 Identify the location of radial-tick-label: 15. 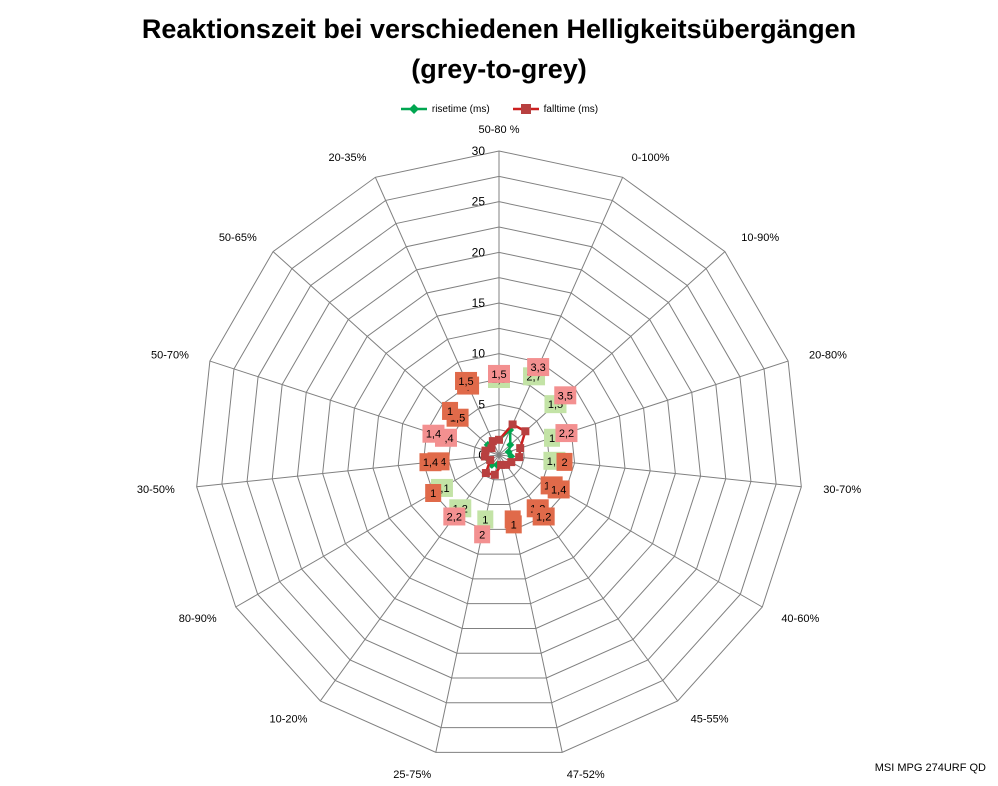
(479, 303).